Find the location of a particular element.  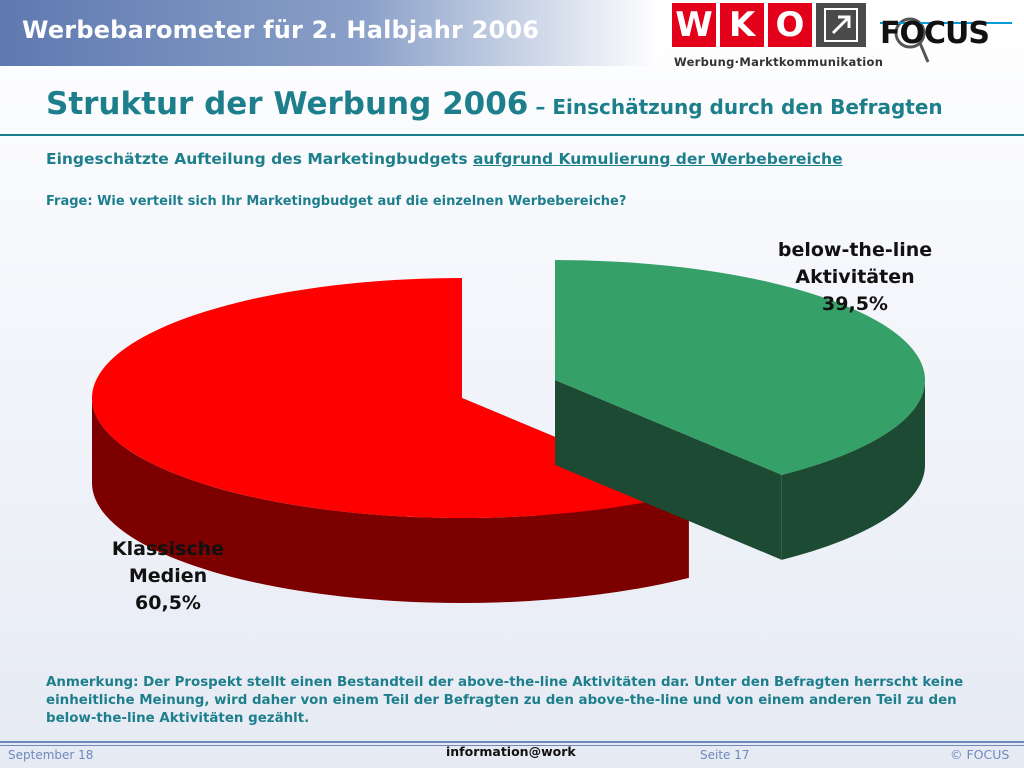

focus-wordmark: FOCUS is located at coordinates (935, 33).